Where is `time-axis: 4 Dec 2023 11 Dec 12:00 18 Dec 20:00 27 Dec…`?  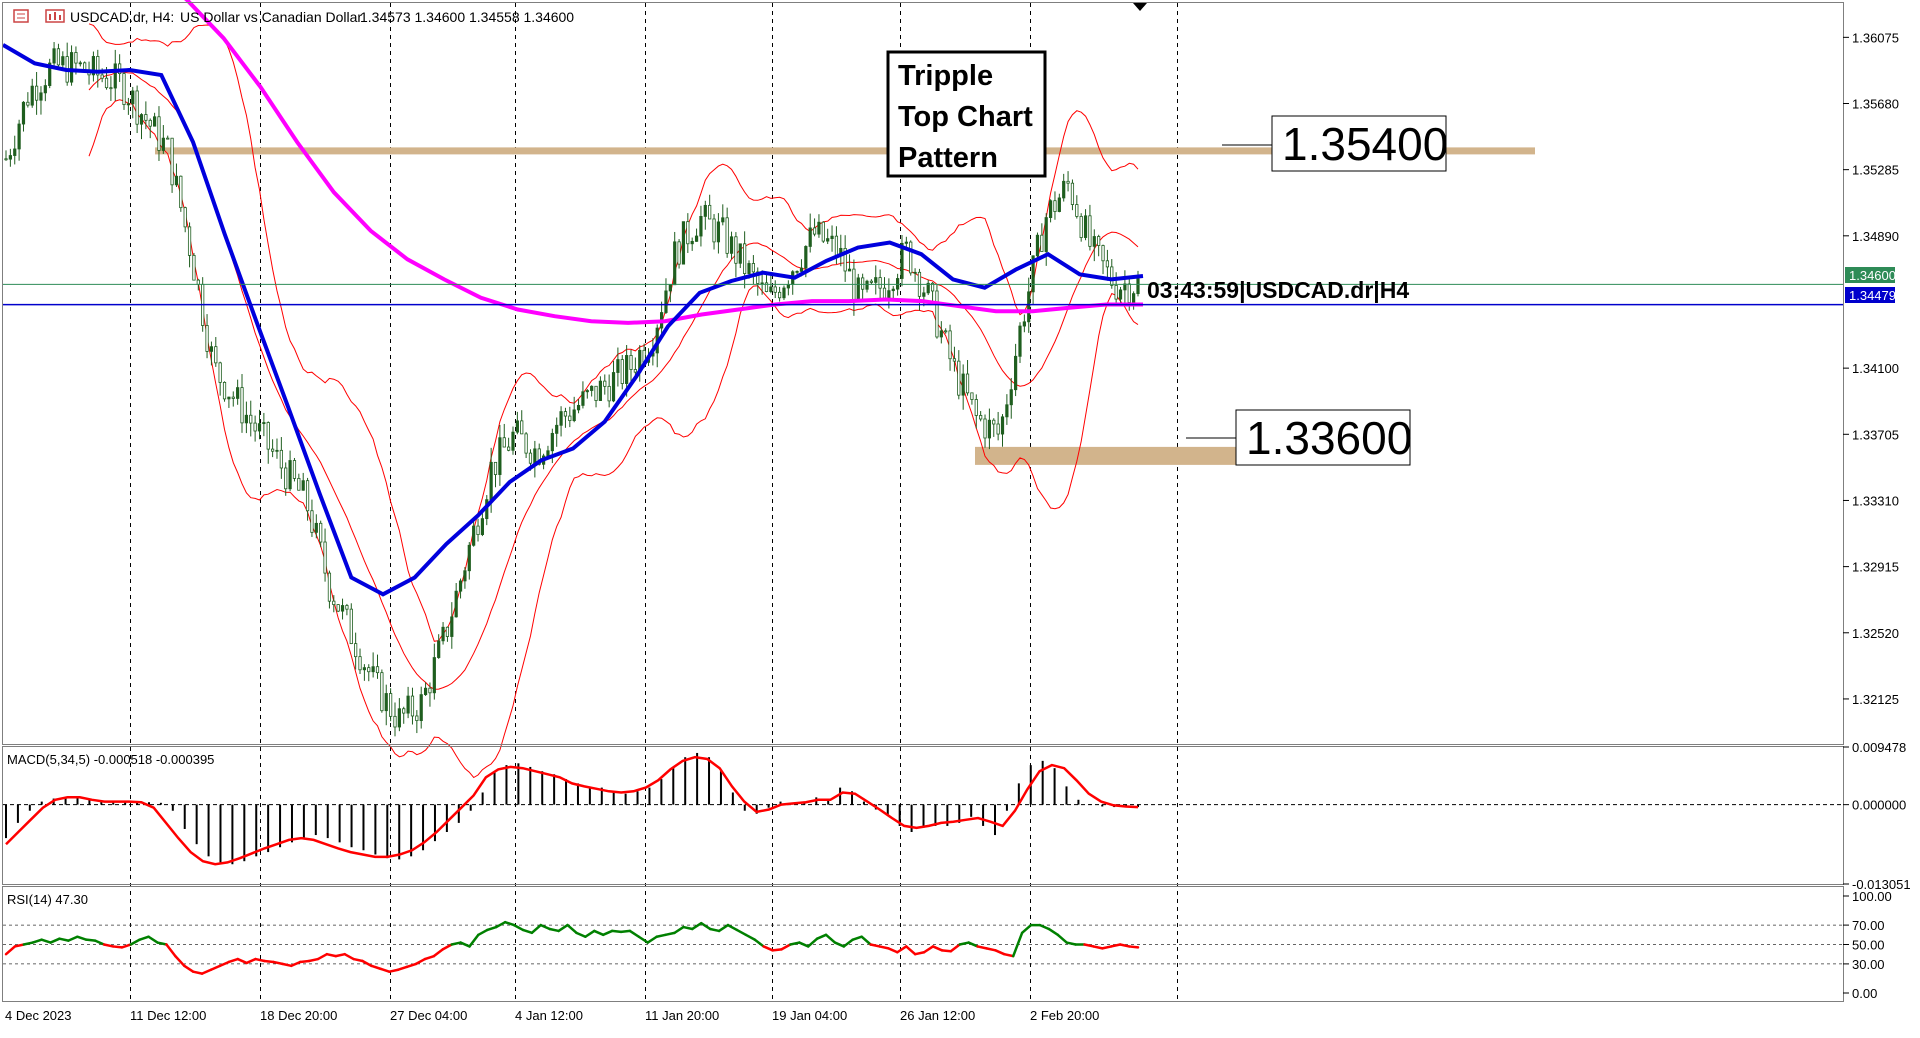
time-axis: 4 Dec 2023 11 Dec 12:00 18 Dec 20:00 27 Dec… is located at coordinates (552, 1015).